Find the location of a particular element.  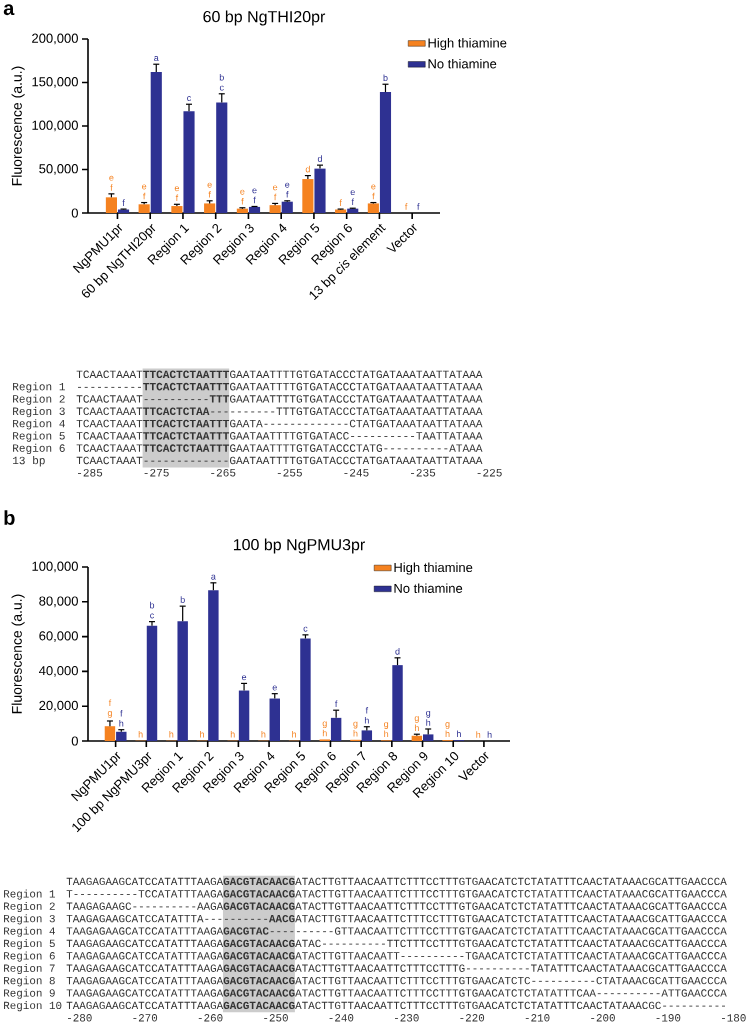

y-axis-title: Fluorescence (a.u.) is located at coordinates (18, 126).